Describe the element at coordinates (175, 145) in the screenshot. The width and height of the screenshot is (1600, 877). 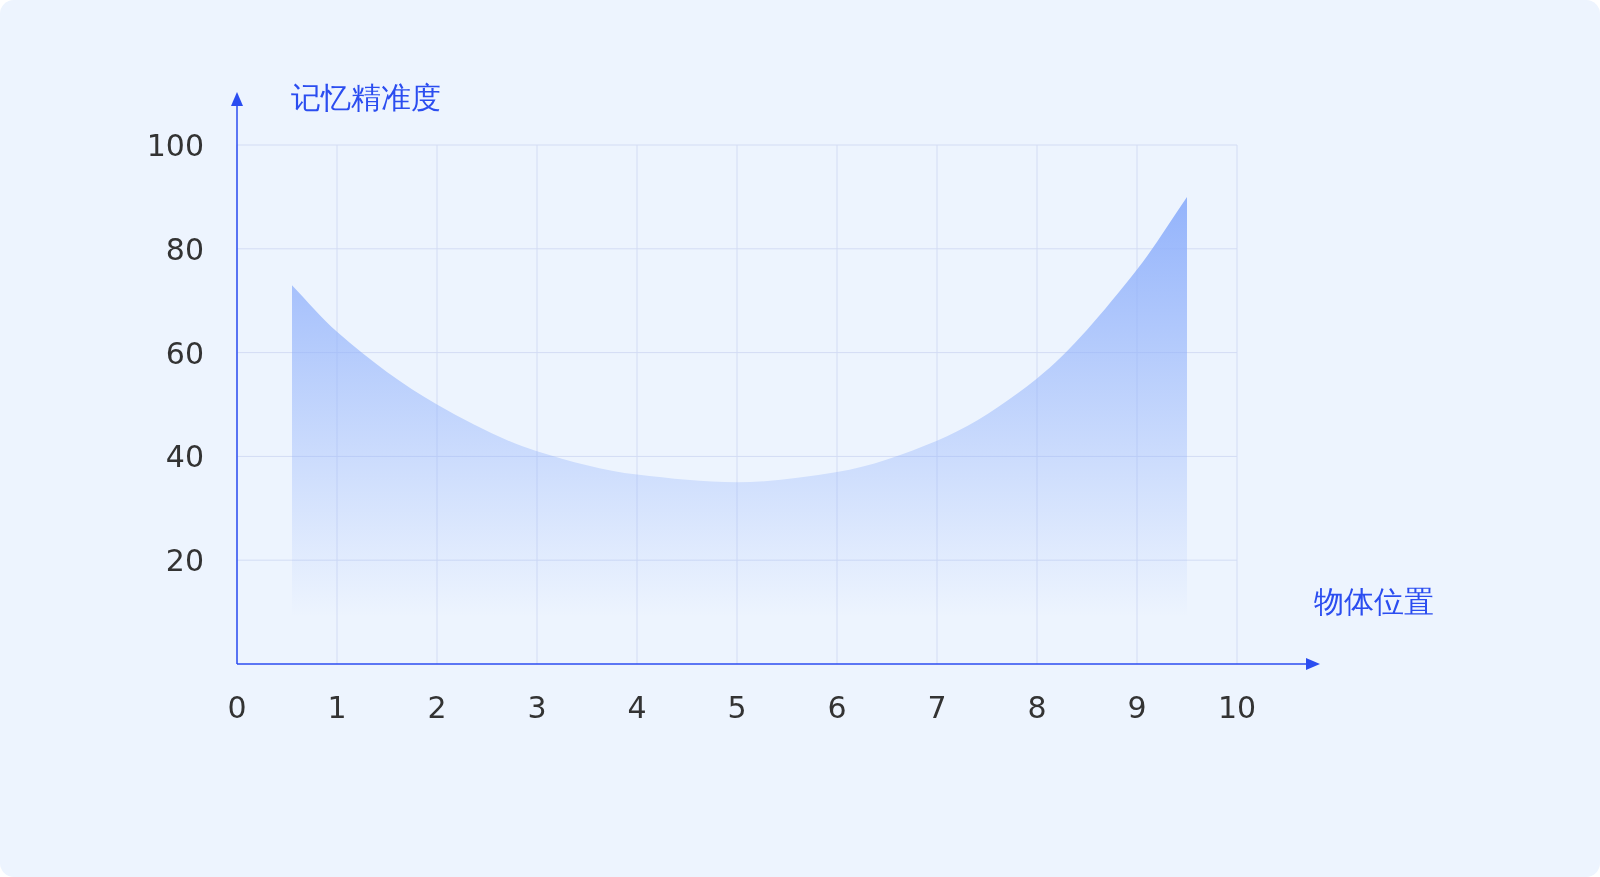
I see `y-tick-label: 100` at that location.